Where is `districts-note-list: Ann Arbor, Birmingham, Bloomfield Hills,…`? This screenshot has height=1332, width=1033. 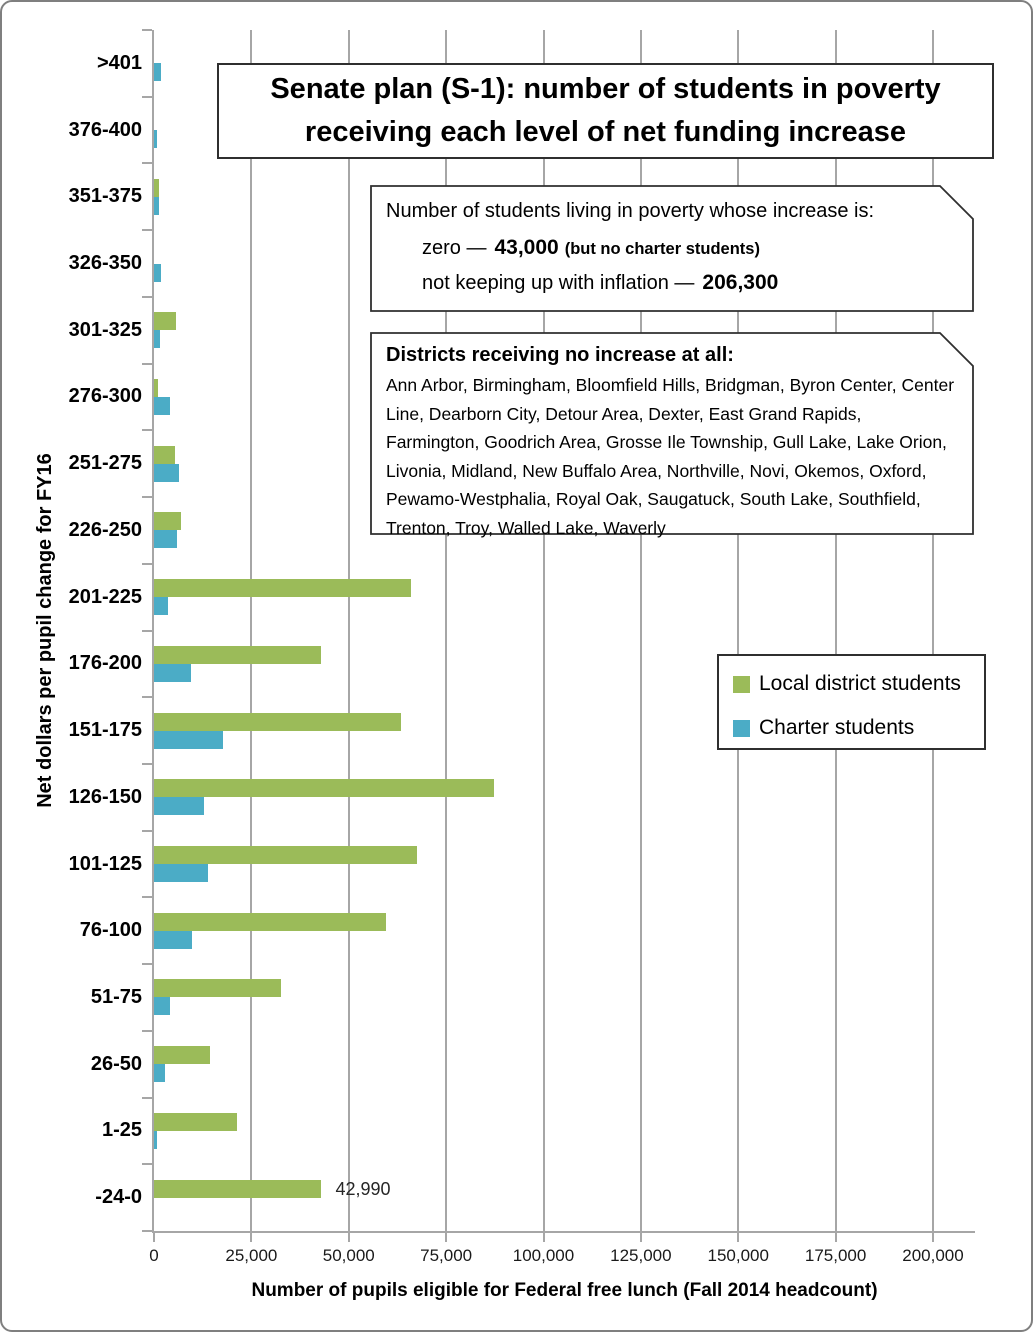
districts-note-list: Ann Arbor, Birmingham, Bloomfield Hills,… is located at coordinates (670, 456).